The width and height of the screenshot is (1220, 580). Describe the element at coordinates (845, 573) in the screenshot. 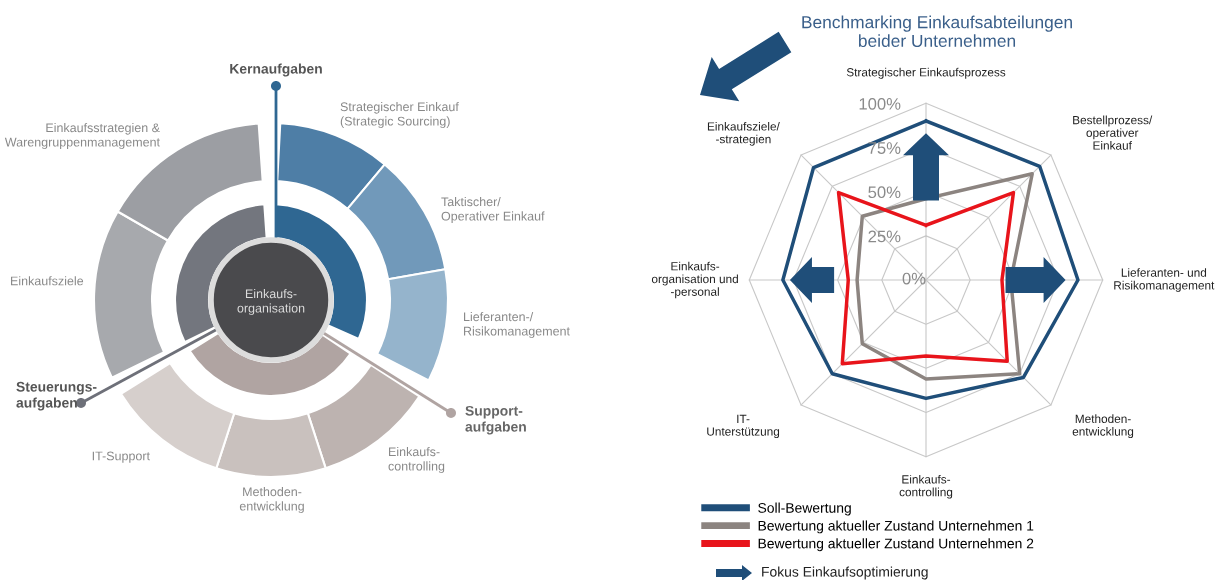

I see `text: Fokus Einkaufsoptimierung` at that location.